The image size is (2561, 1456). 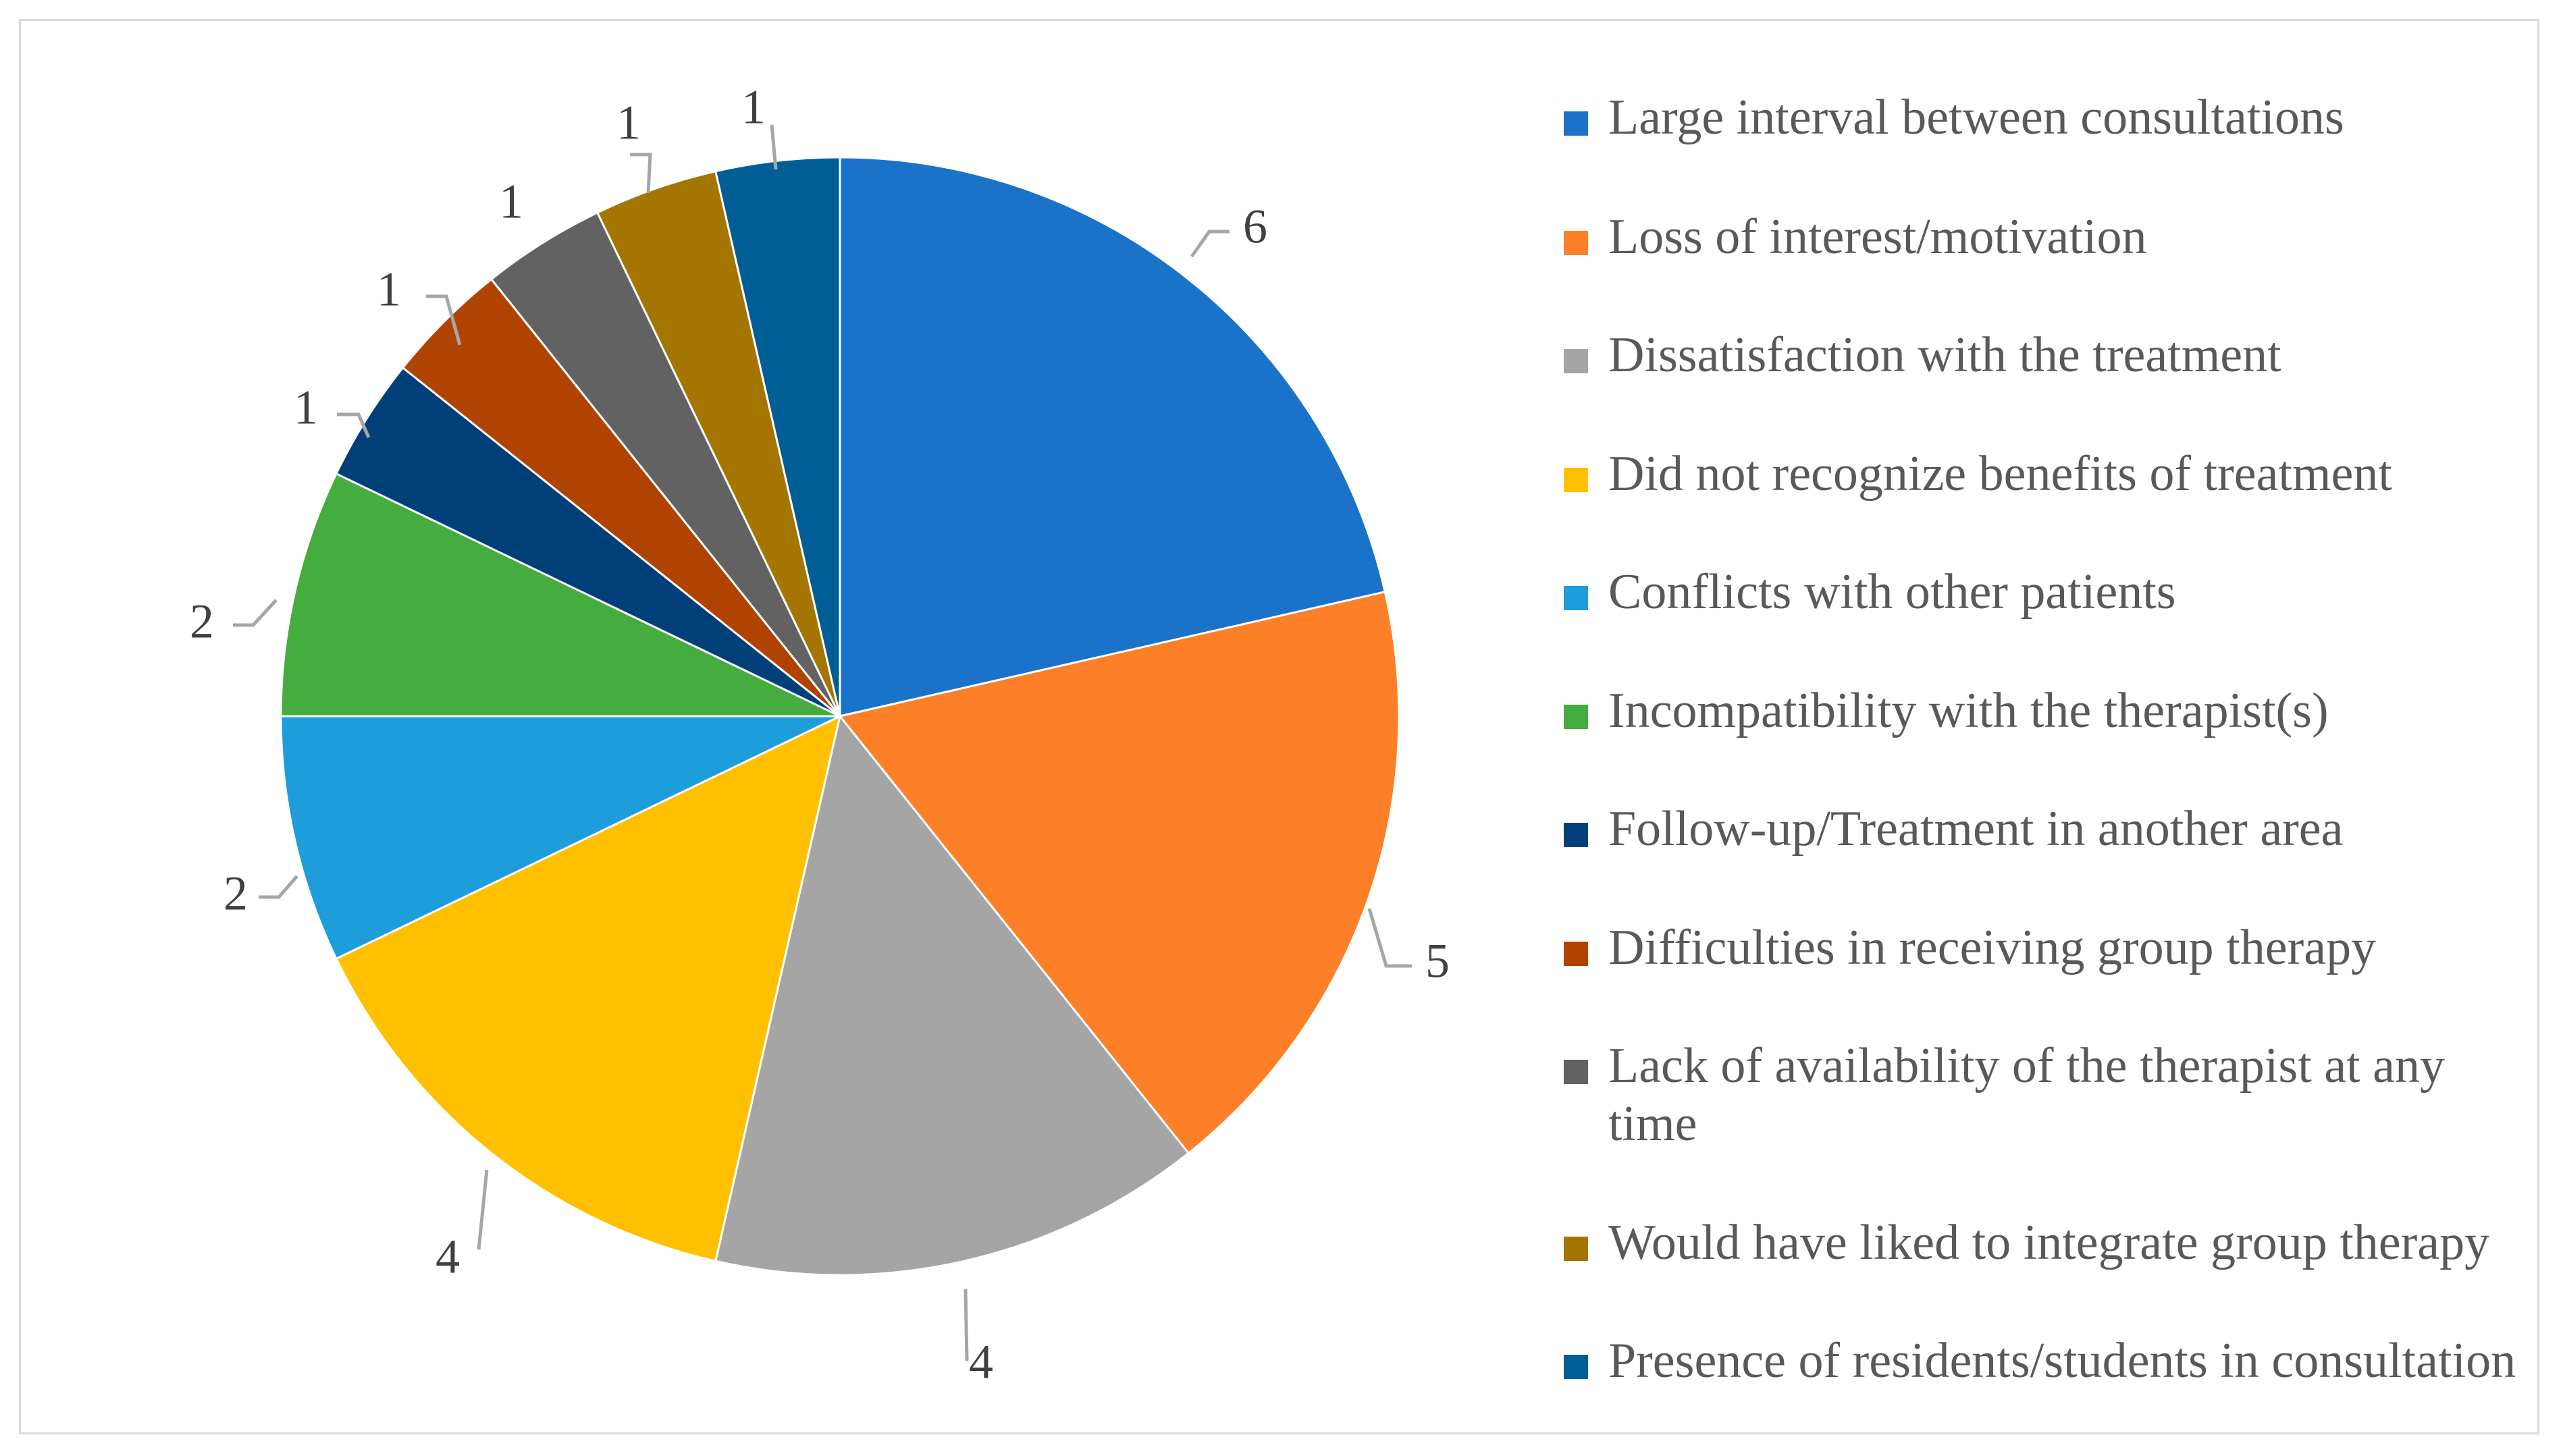 What do you see at coordinates (1968, 710) in the screenshot?
I see `legend-label-incompatibility: Incompatibility with the therapist(s)` at bounding box center [1968, 710].